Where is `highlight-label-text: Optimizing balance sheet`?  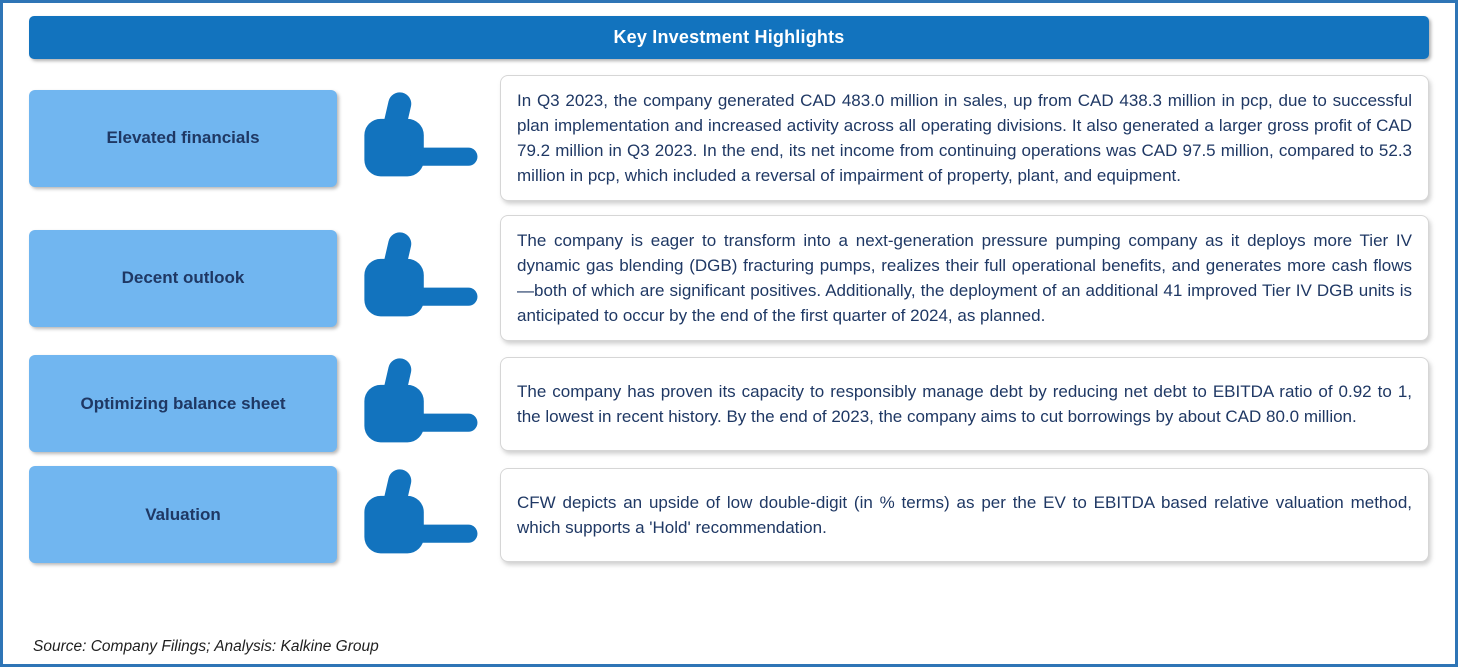 highlight-label-text: Optimizing balance sheet is located at coordinates (183, 403).